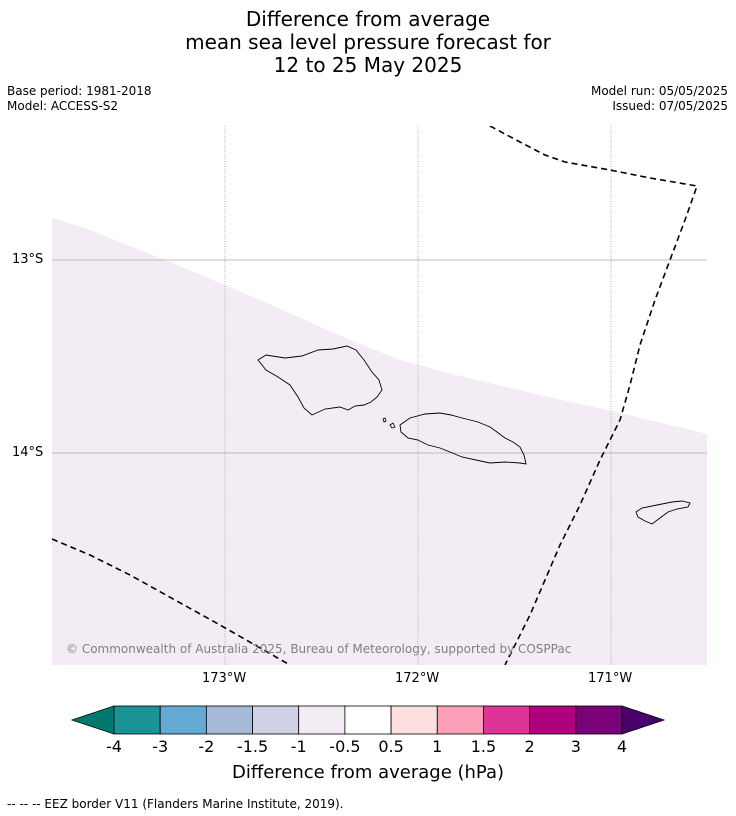  I want to click on issued-date: Issued: 07/05/2025, so click(670, 106).